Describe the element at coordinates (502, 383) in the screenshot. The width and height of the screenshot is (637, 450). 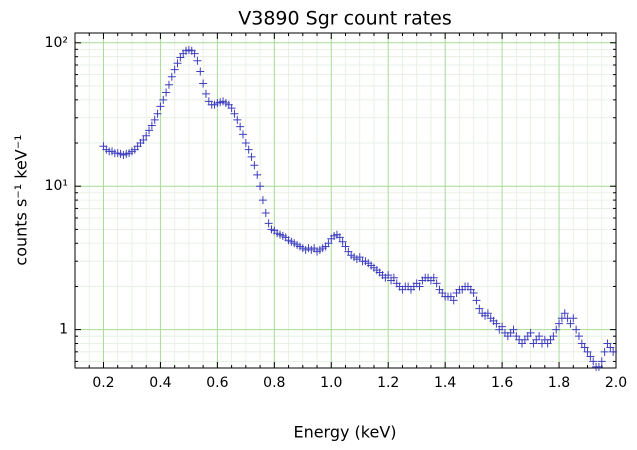
I see `x-tick-label: 1.6` at that location.